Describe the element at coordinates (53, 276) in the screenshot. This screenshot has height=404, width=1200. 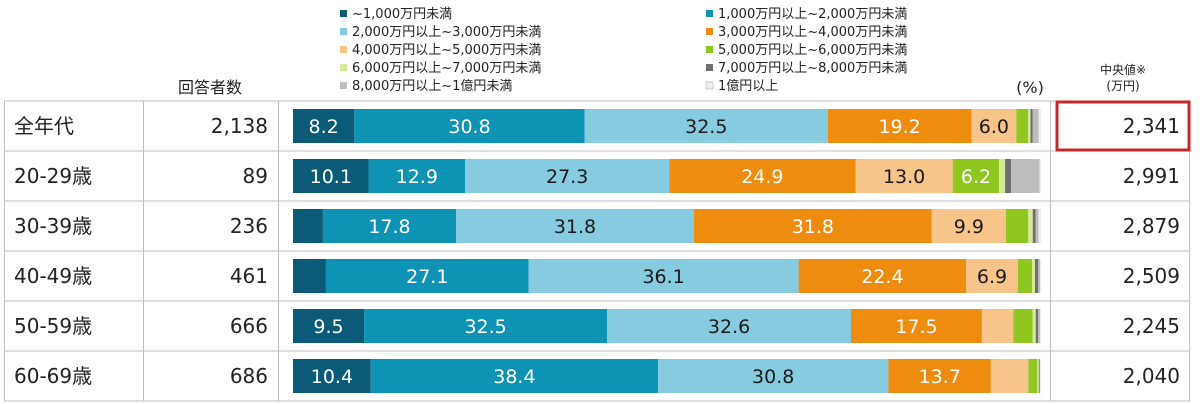
I see `row-label: 40-49歳` at that location.